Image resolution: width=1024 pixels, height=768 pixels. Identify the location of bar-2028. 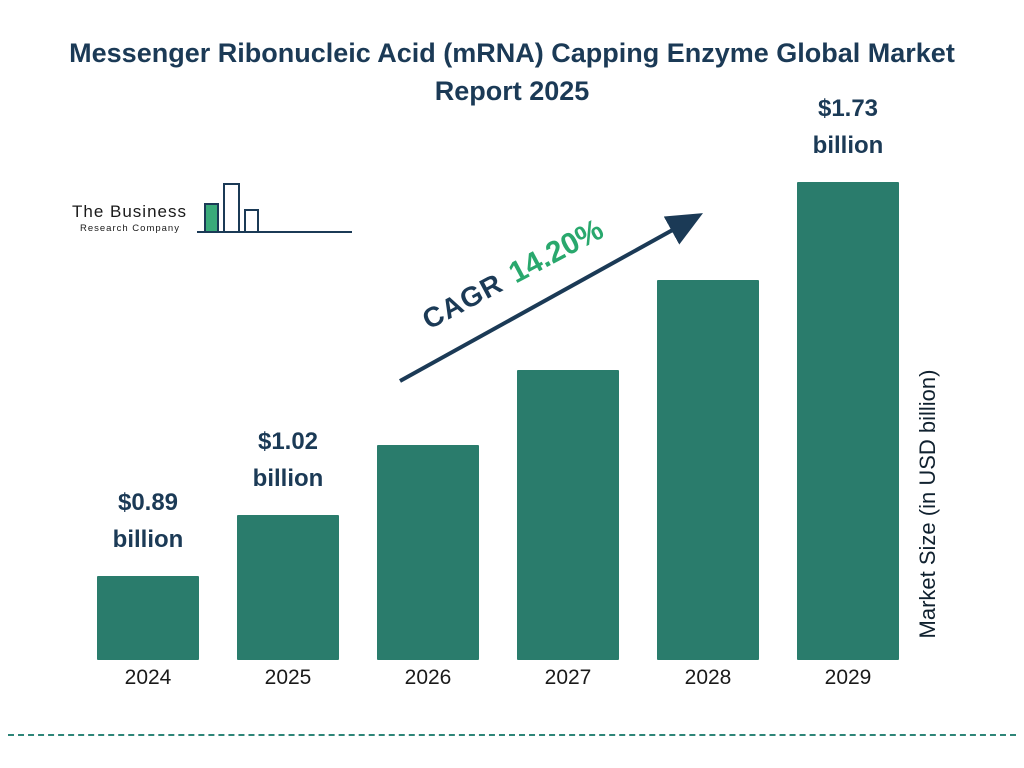
(708, 470).